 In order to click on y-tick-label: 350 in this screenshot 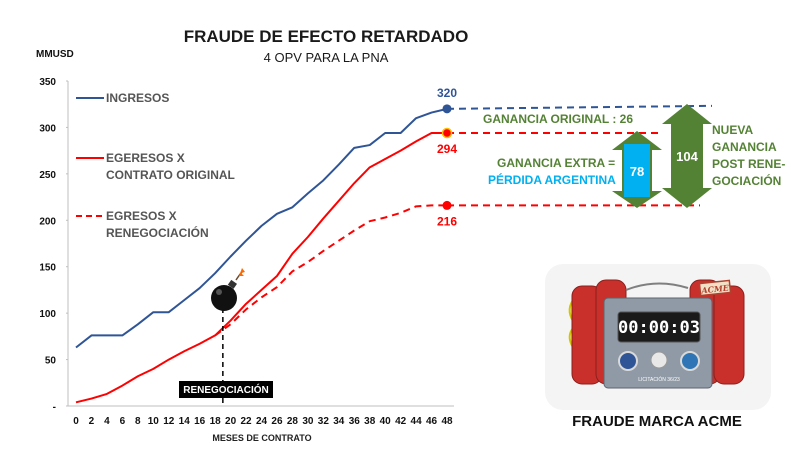, I will do `click(47, 82)`.